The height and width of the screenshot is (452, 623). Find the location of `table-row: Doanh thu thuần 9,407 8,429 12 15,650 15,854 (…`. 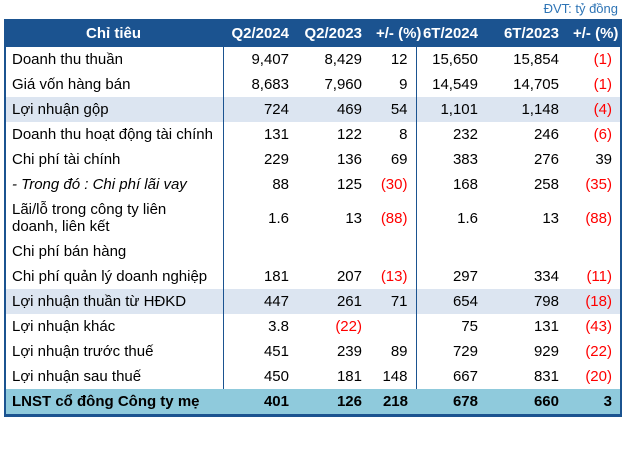

table-row: Doanh thu thuần 9,407 8,429 12 15,650 15,854 (… is located at coordinates (313, 59).